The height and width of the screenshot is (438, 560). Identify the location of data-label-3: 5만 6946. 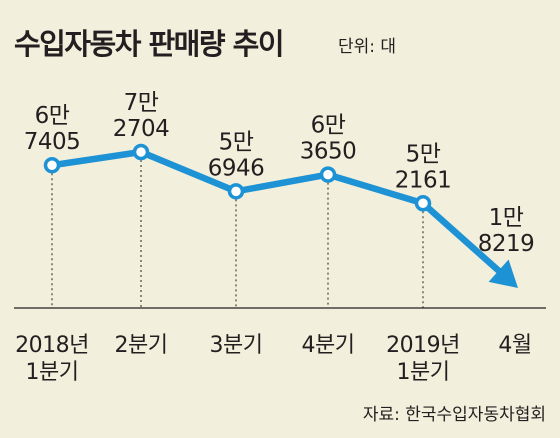
(236, 155).